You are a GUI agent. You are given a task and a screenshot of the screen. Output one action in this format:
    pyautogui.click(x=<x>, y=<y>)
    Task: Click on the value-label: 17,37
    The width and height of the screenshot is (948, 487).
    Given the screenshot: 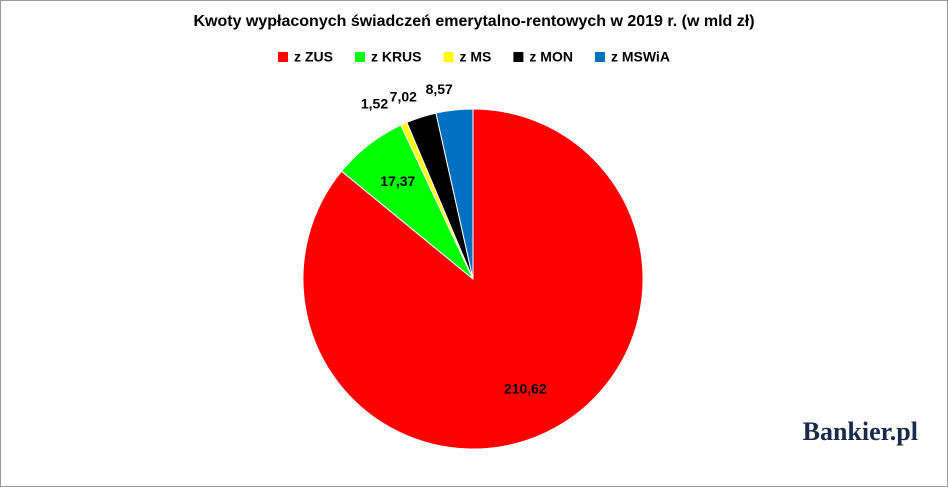 What is the action you would take?
    pyautogui.click(x=397, y=181)
    